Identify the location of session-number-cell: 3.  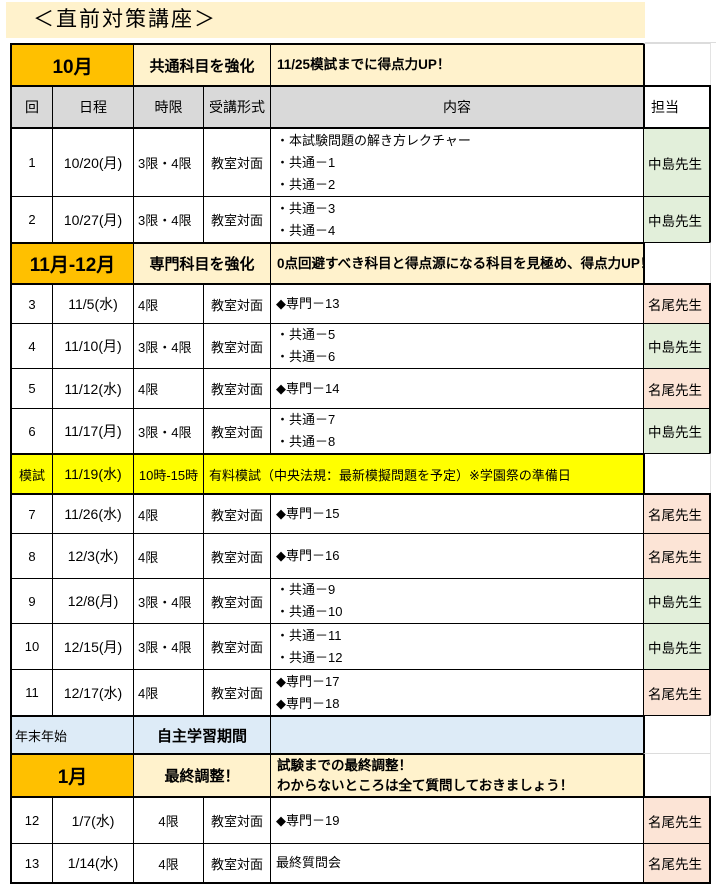
(31, 303).